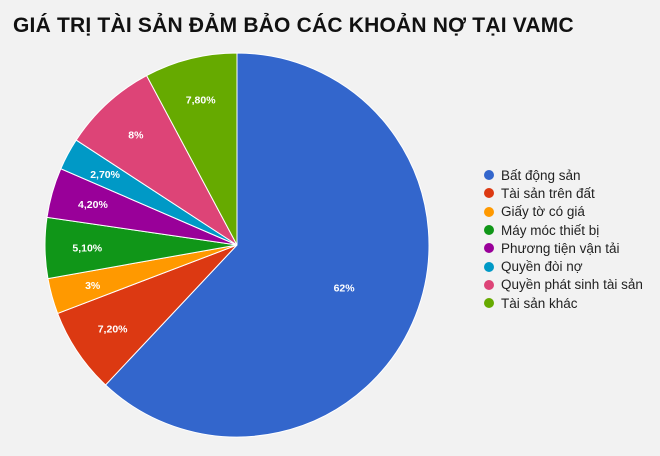  I want to click on legend-label: Tài sản khác, so click(539, 303).